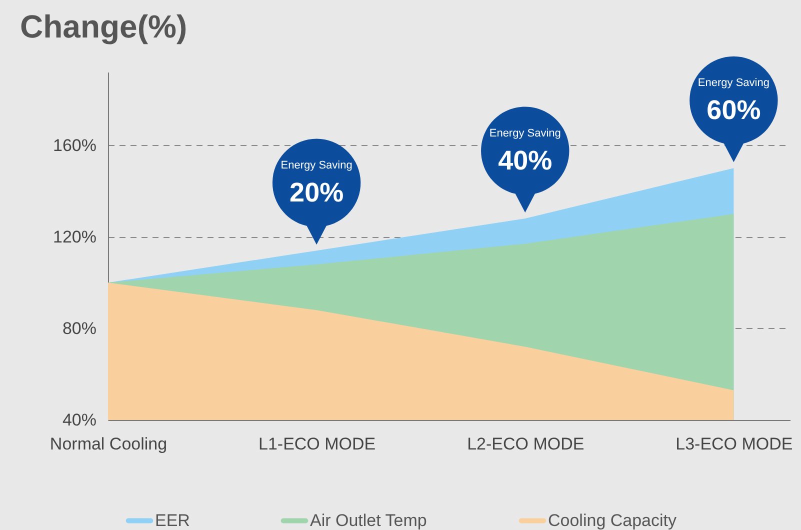 The image size is (801, 530). What do you see at coordinates (613, 520) in the screenshot?
I see `legend-label: Cooling Capacity` at bounding box center [613, 520].